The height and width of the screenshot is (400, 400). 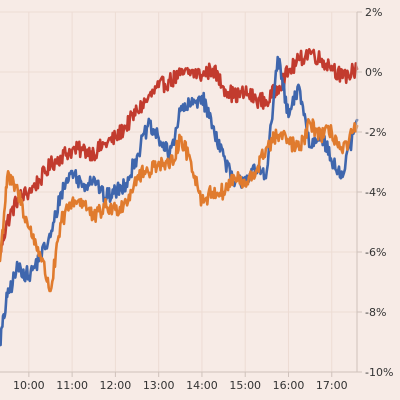 I want to click on x-tick-label: 11:00, so click(x=72, y=385).